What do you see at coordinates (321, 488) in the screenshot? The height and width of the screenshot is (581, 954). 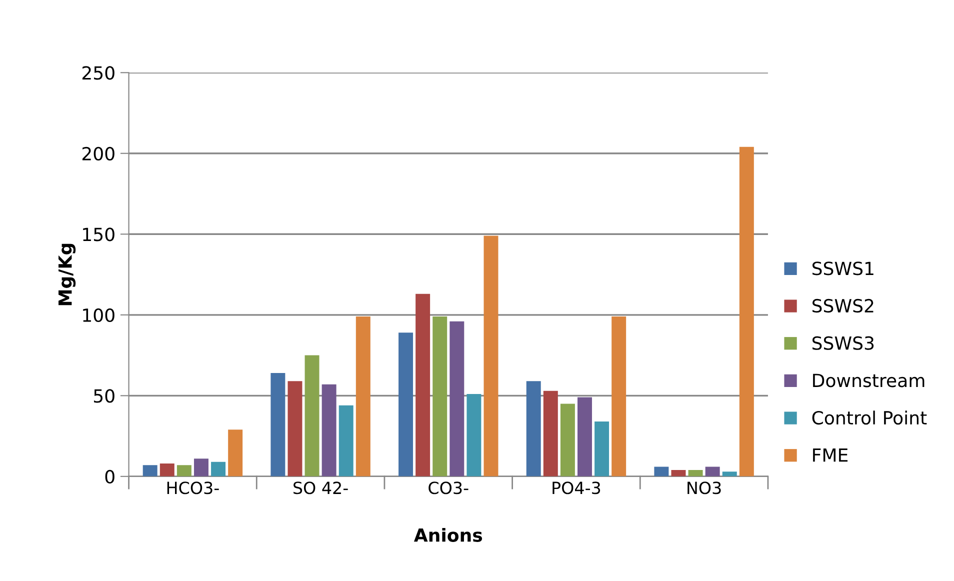 I see `x-tick-label: SO 42-` at bounding box center [321, 488].